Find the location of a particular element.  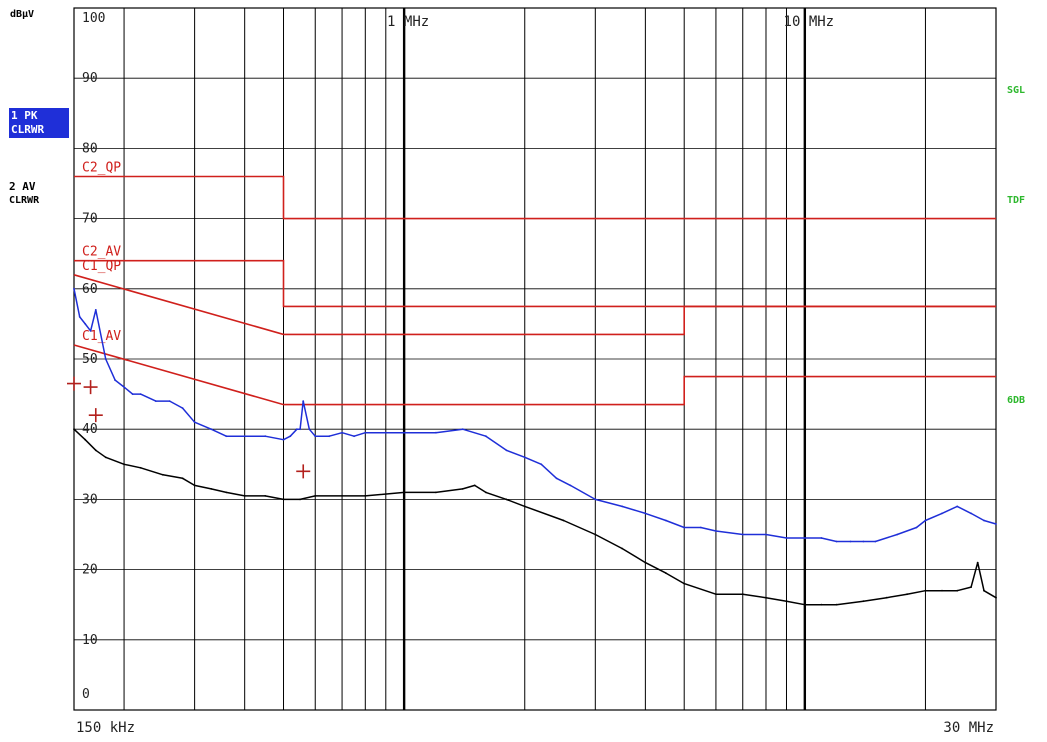

status-sgl: SGL is located at coordinates (1016, 90).